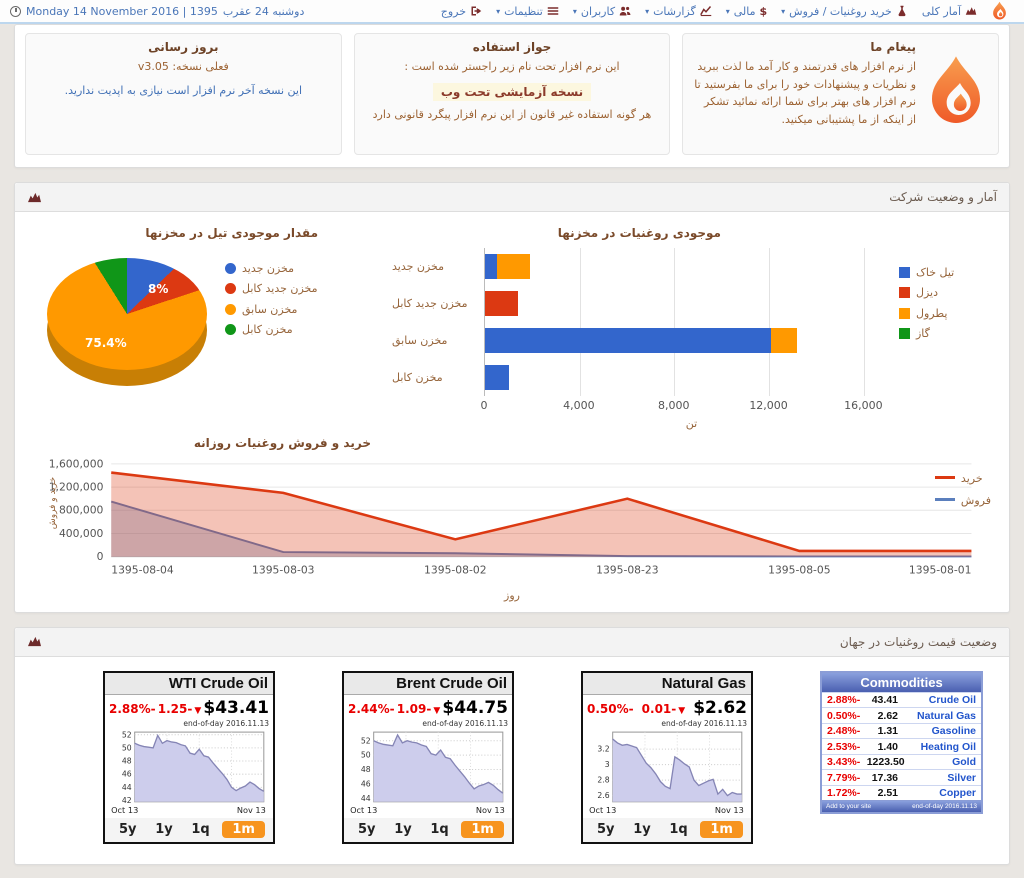 Image resolution: width=1024 pixels, height=878 pixels. I want to click on bar-legend: تیل خاک دیزل پطرول گاز, so click(945, 346).